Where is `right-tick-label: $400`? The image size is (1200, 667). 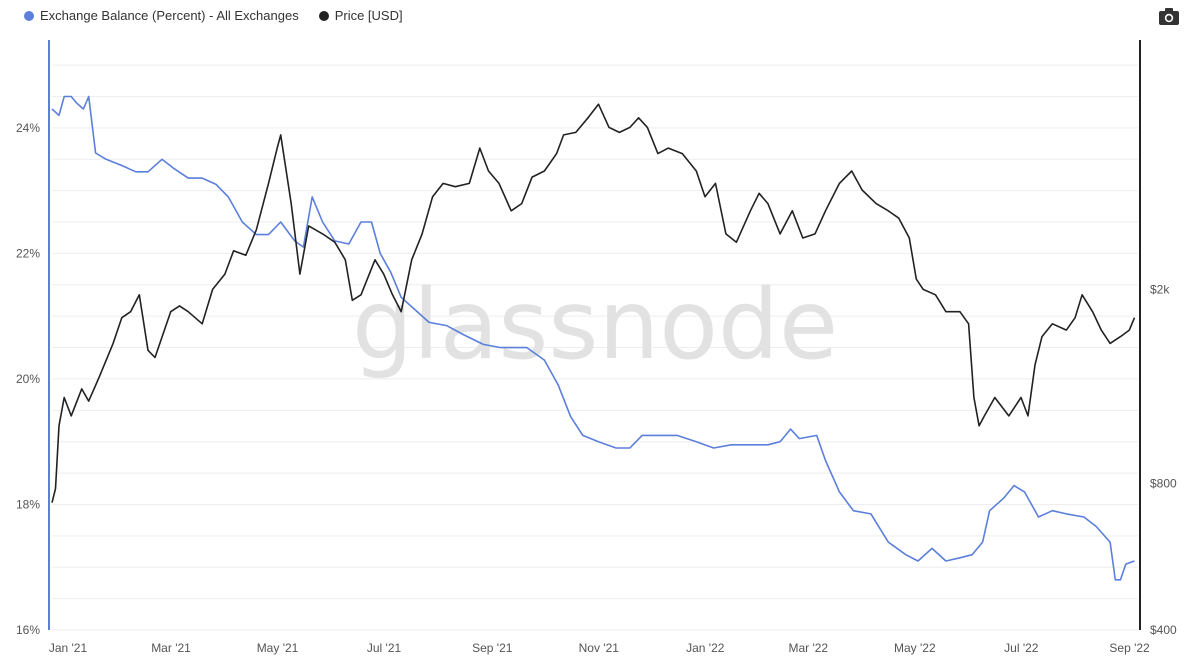
right-tick-label: $400 is located at coordinates (1163, 630).